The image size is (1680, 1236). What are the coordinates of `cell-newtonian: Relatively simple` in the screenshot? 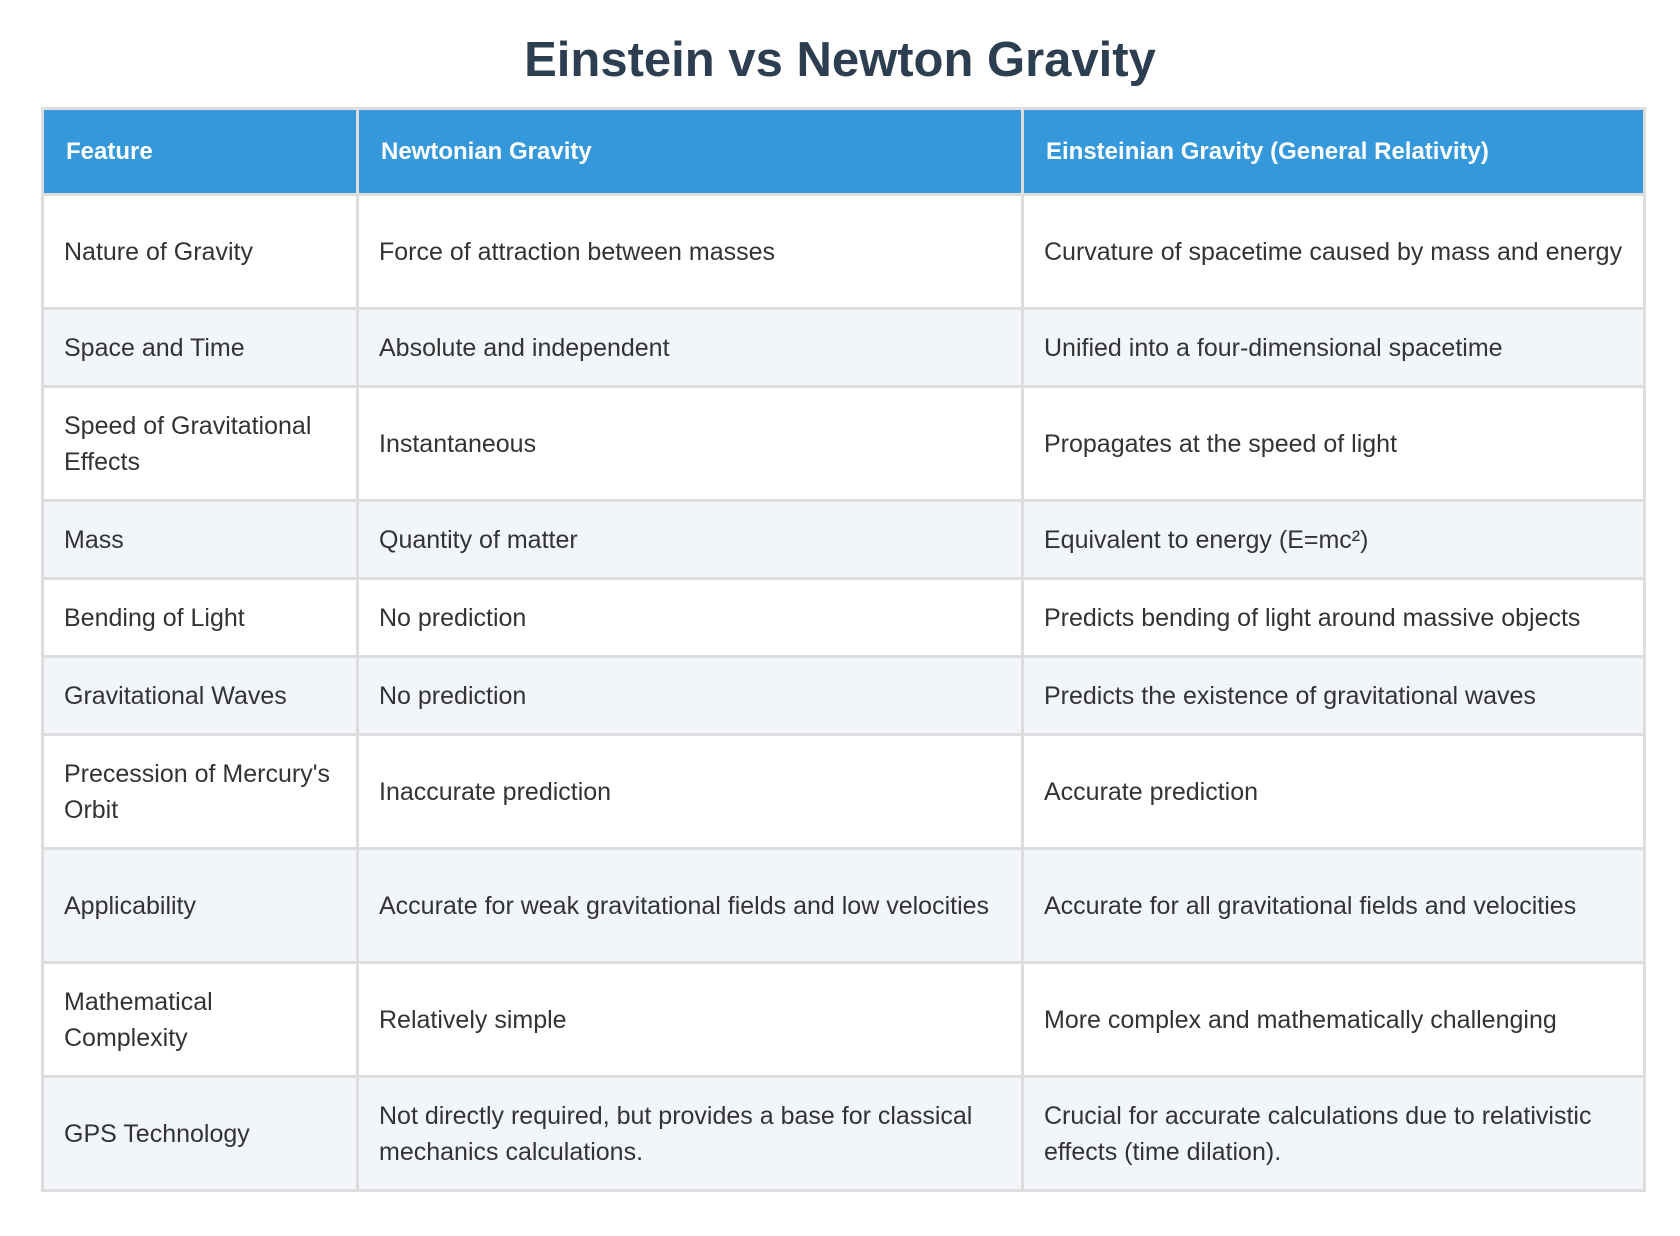 It's located at (690, 1019).